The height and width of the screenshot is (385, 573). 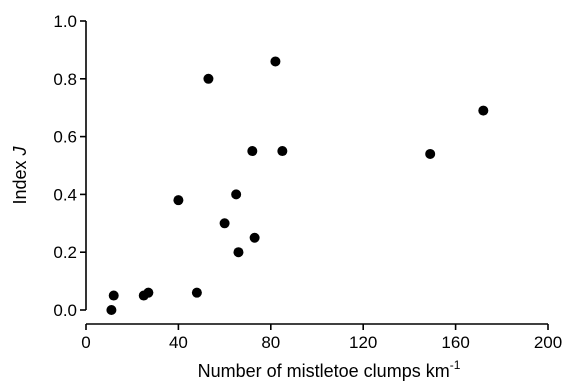 I want to click on y-axis-title-main: Index, so click(x=20, y=179).